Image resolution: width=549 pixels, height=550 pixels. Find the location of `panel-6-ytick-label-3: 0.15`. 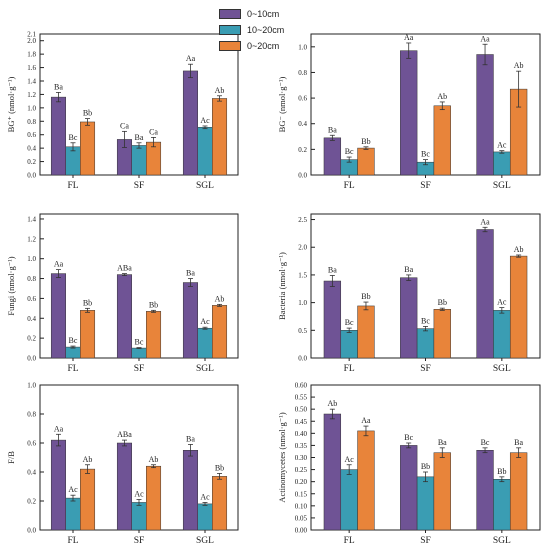

panel-6-ytick-label-3: 0.15 is located at coordinates (301, 494).